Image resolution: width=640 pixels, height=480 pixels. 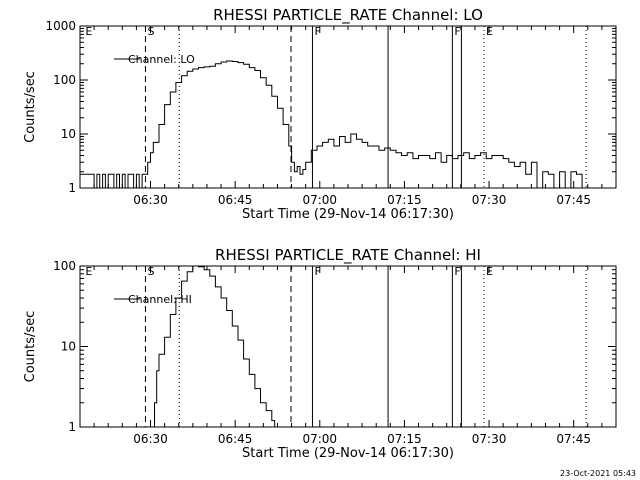 What do you see at coordinates (348, 255) in the screenshot?
I see `chart-title: RHESSI PARTICLE_RATE Channel: HI` at bounding box center [348, 255].